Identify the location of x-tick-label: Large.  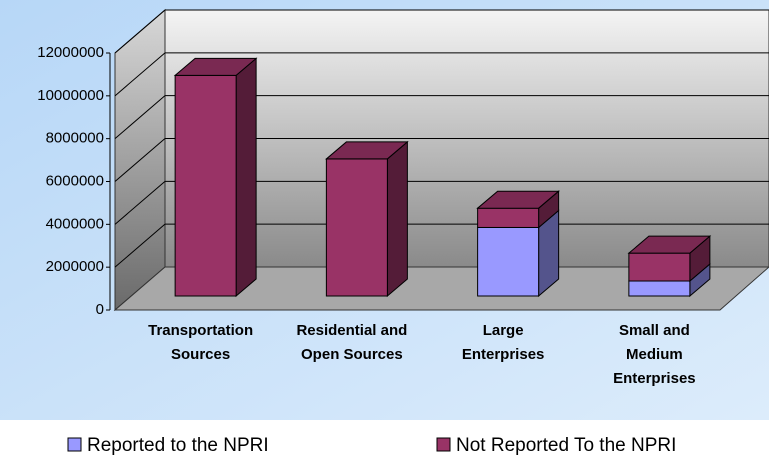
(503, 330).